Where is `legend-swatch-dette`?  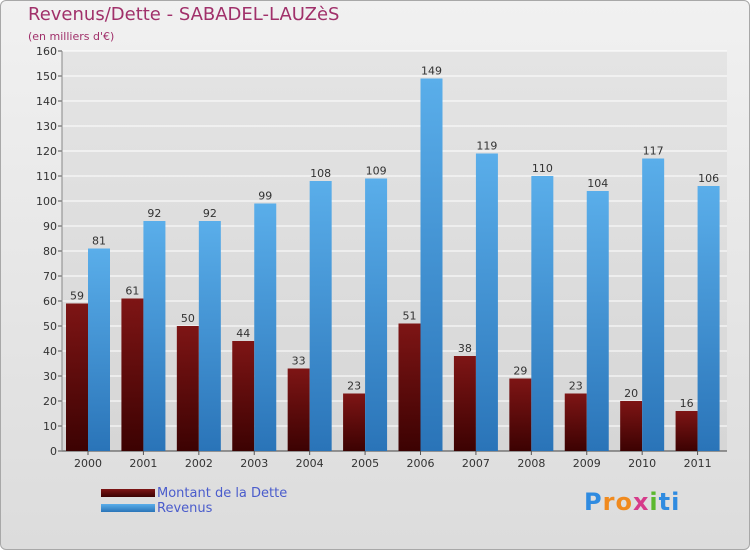
legend-swatch-dette is located at coordinates (128, 493).